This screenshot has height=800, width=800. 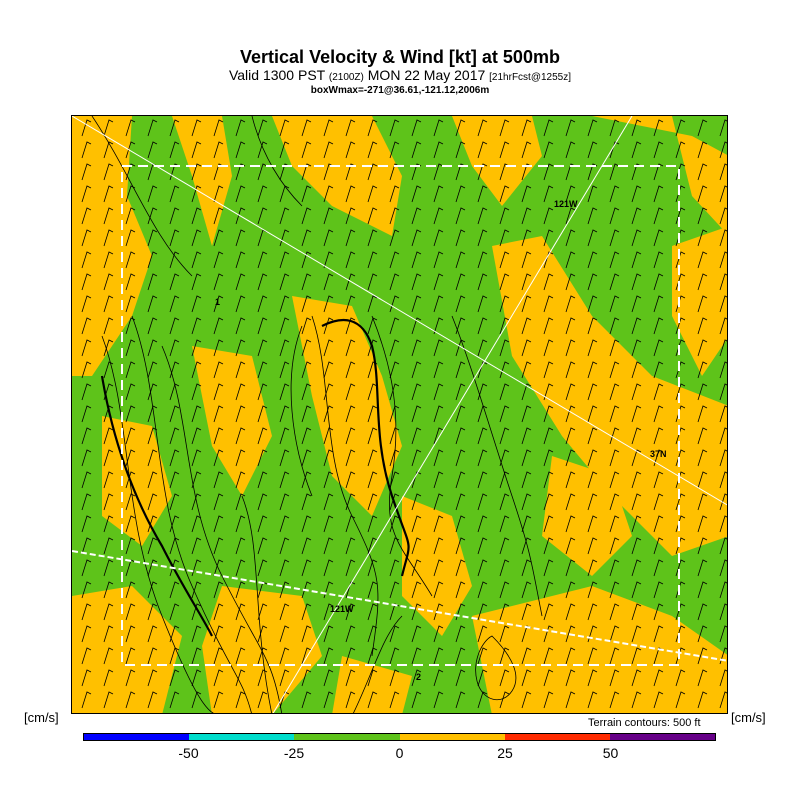 I want to click on positive-velocity-area, so click(x=112, y=246).